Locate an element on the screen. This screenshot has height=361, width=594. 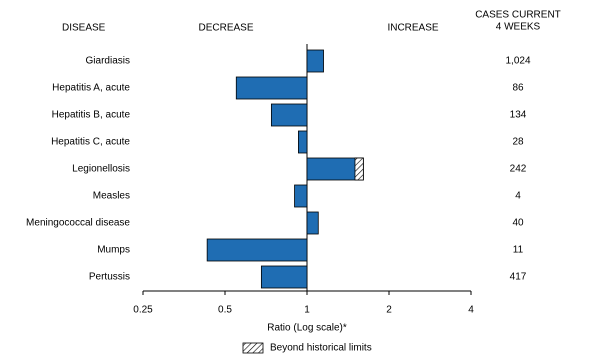
case-count: 28 is located at coordinates (518, 142).